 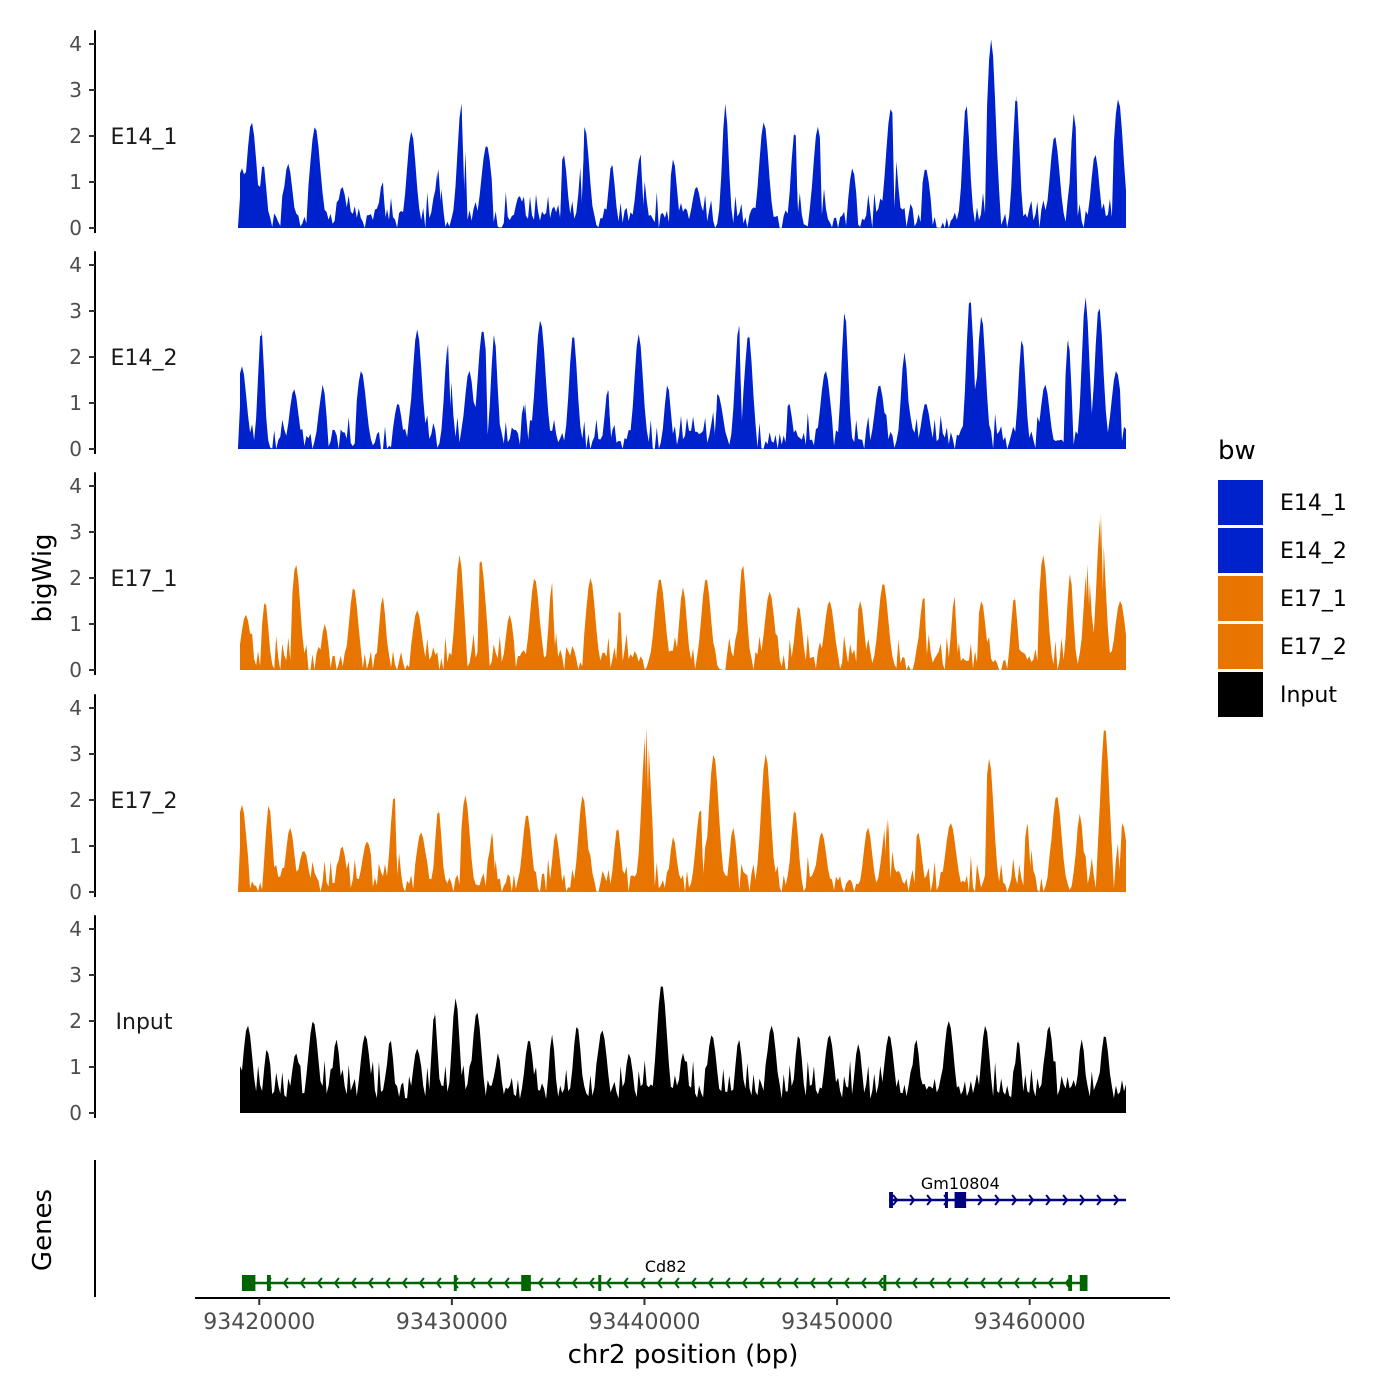 I want to click on genes-panel-title: Genes, so click(x=43, y=1230).